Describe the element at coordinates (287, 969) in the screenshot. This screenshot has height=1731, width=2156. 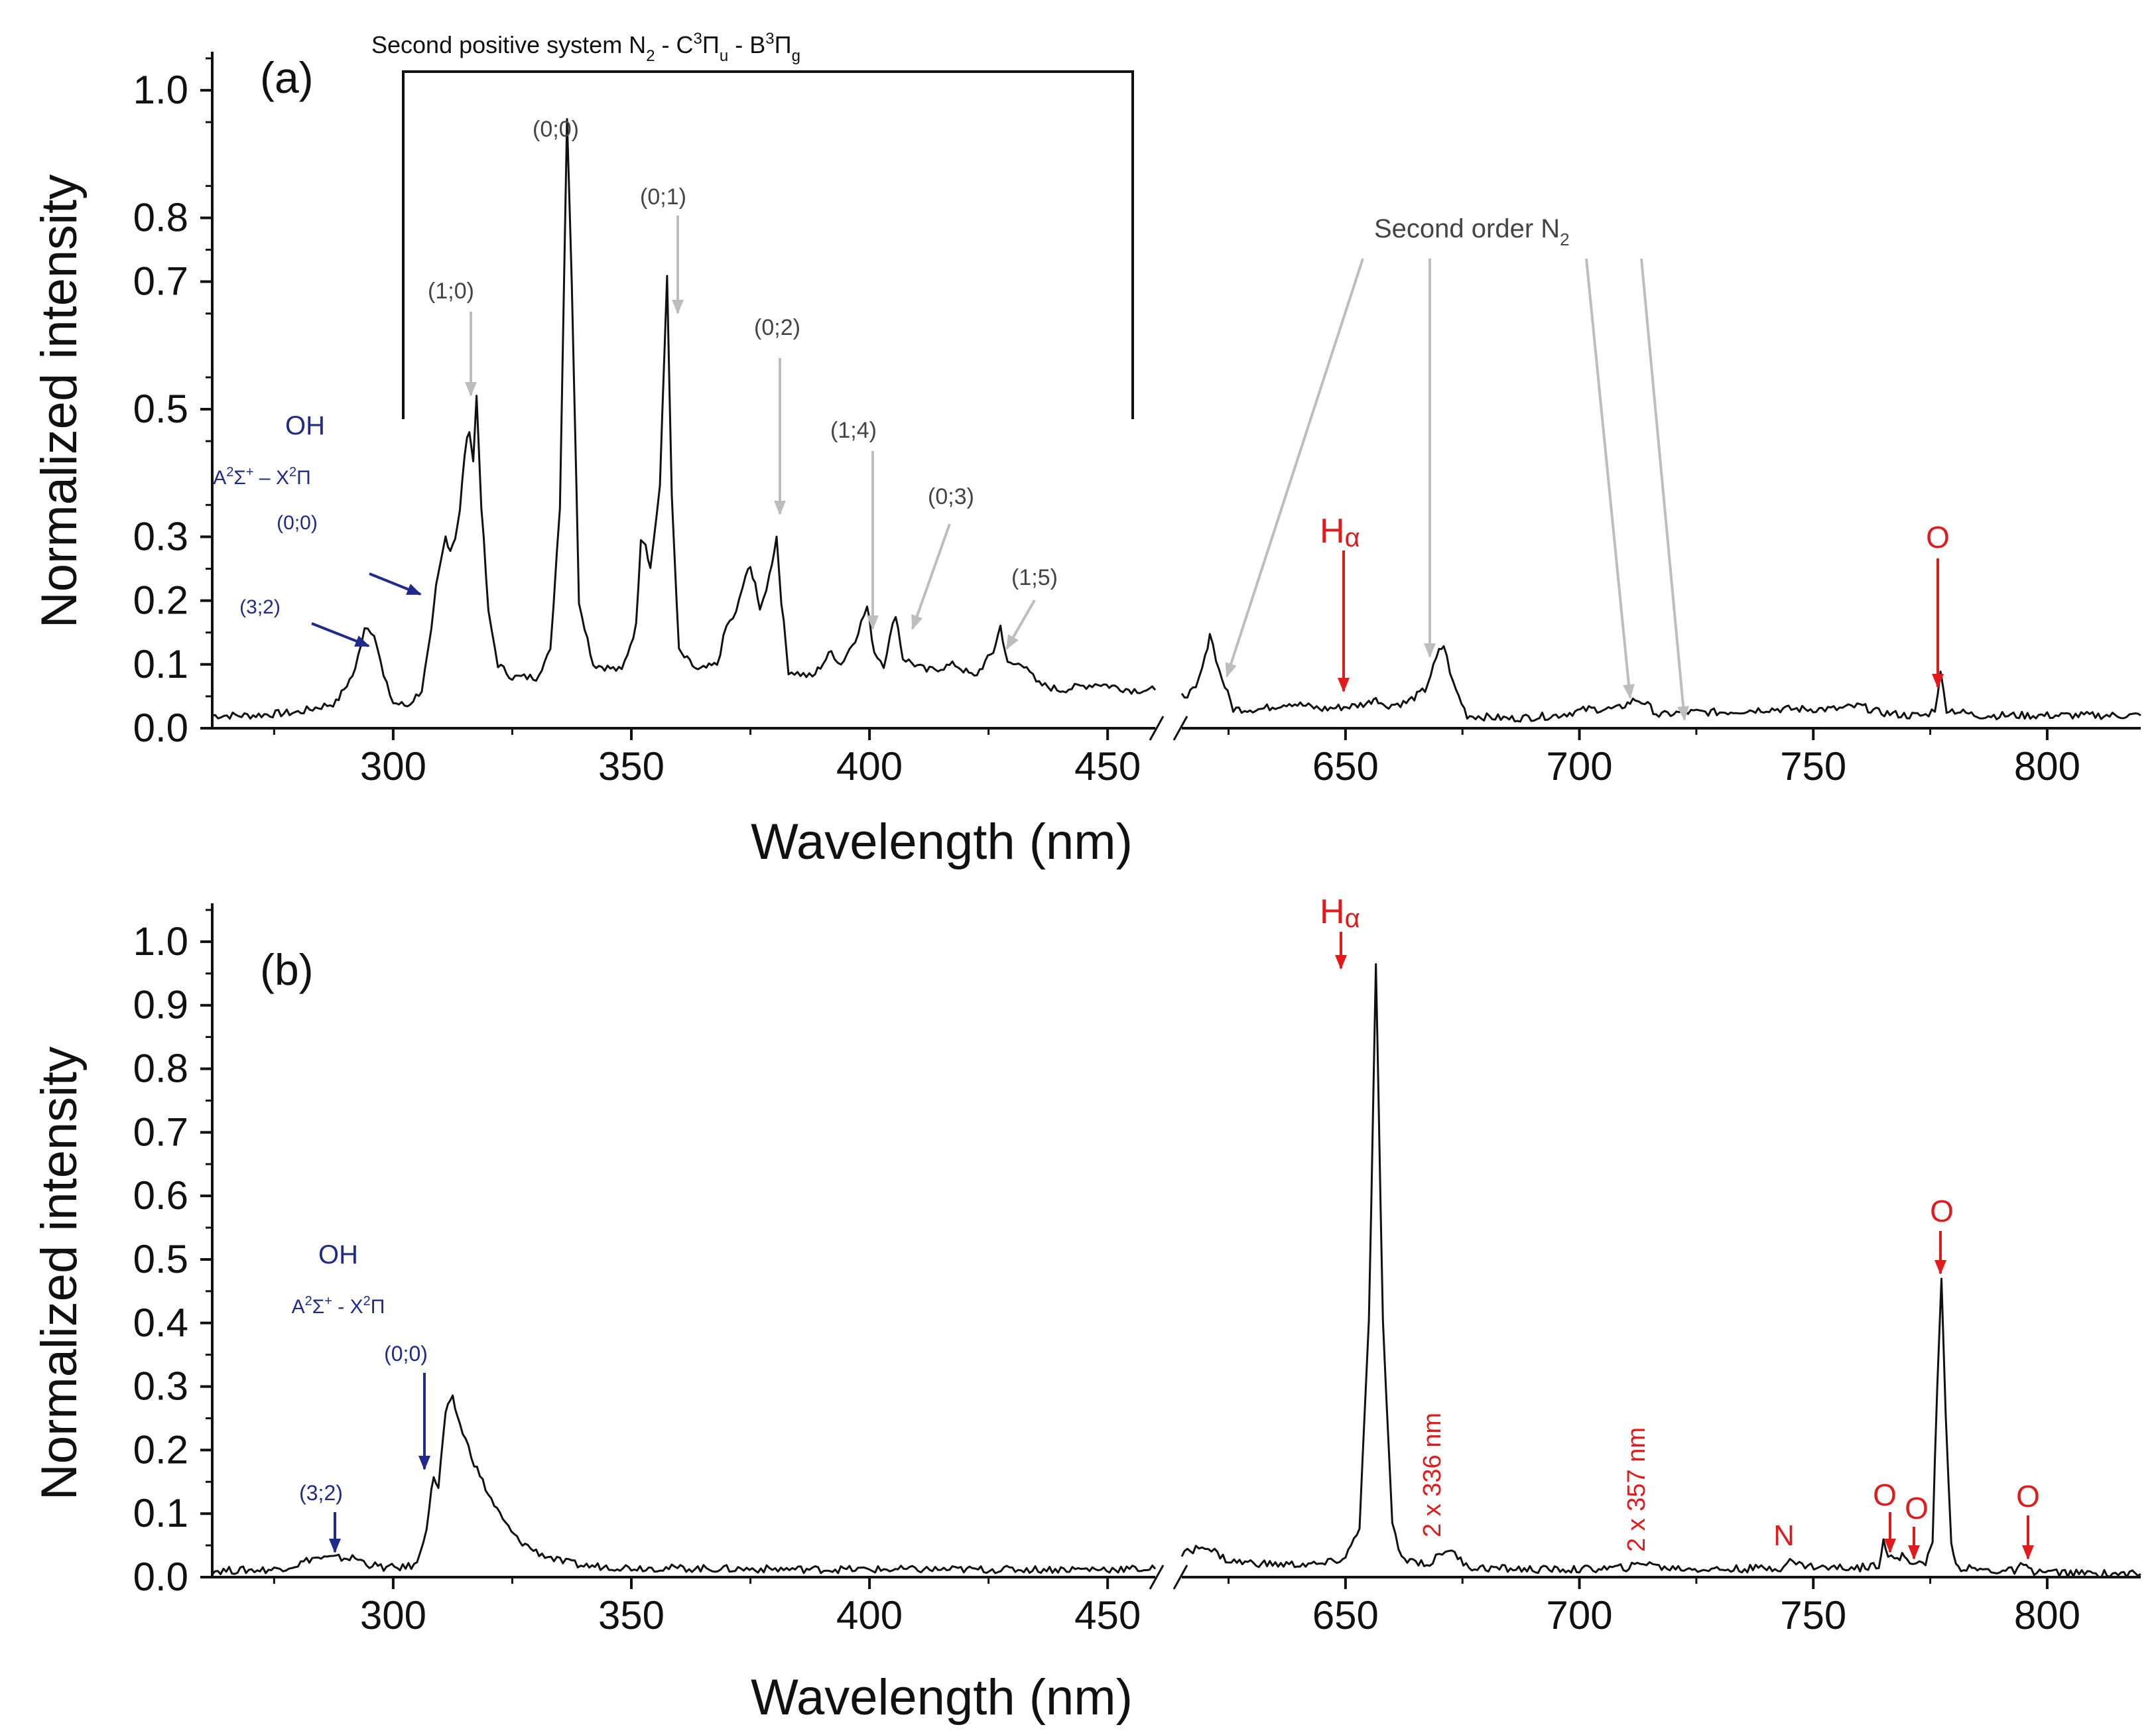
I see `panel-b-label: (b)` at that location.